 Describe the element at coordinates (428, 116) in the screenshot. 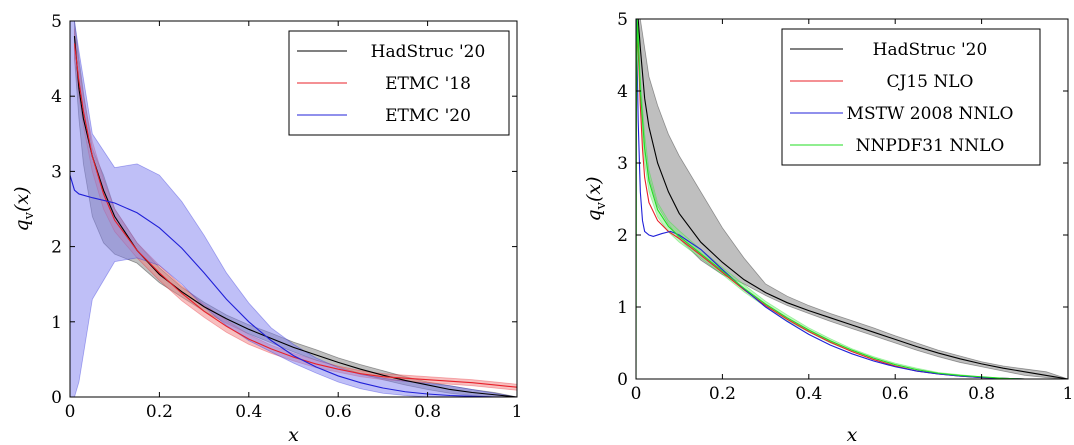

I see `legend-label: ETMC '20` at that location.